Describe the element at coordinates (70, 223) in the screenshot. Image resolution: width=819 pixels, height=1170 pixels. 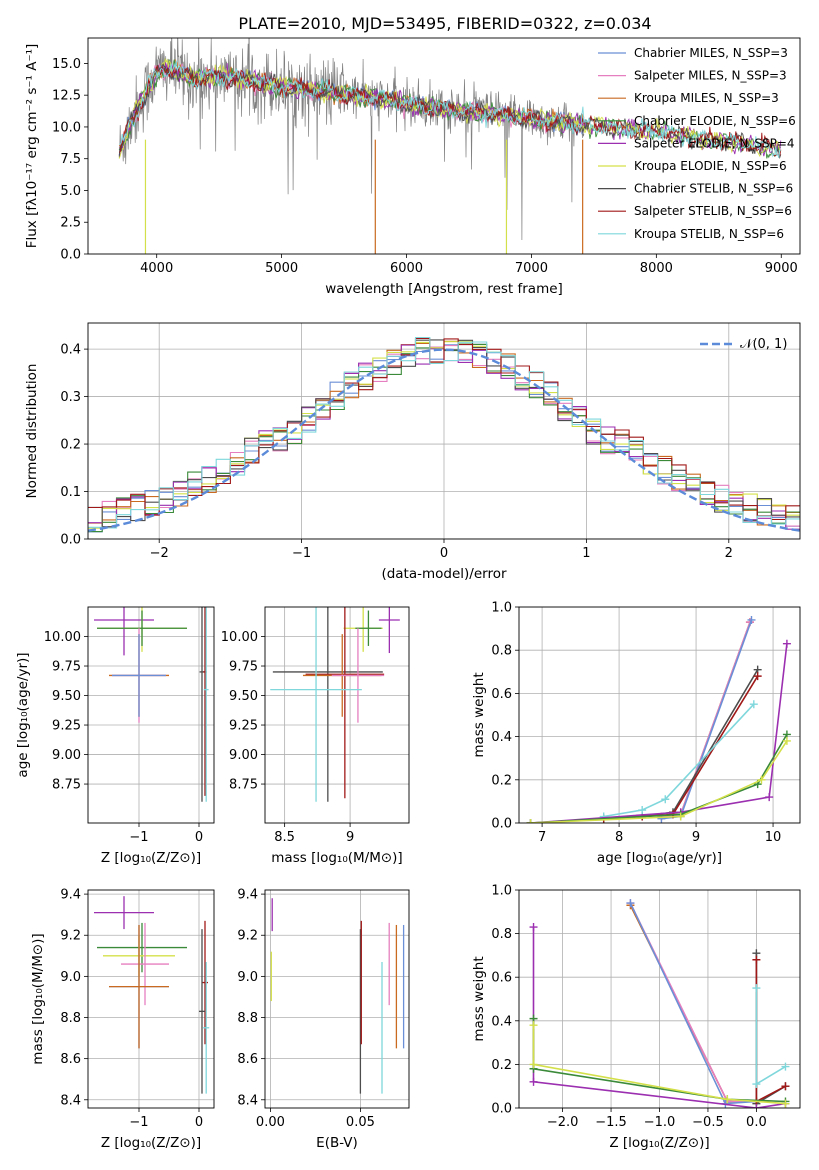
I see `y-tick-label: 2.5` at that location.